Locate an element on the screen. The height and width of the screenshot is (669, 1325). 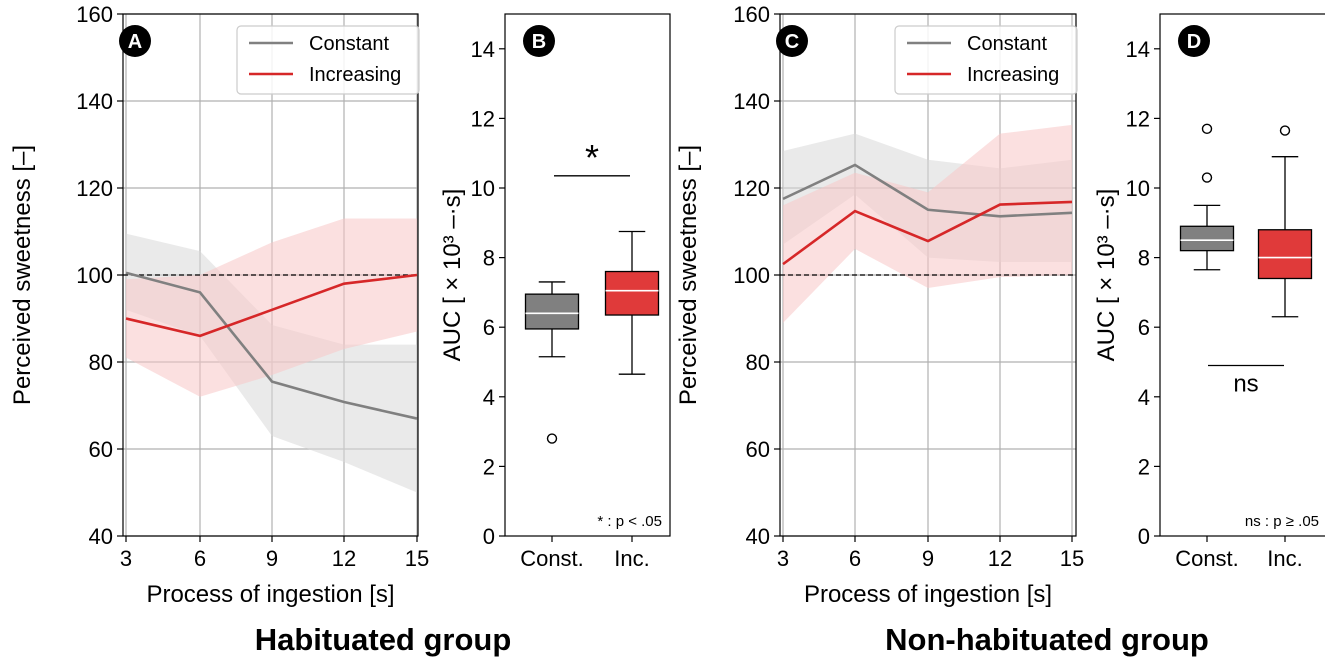
panel-c-letter: C is located at coordinates (792, 42).